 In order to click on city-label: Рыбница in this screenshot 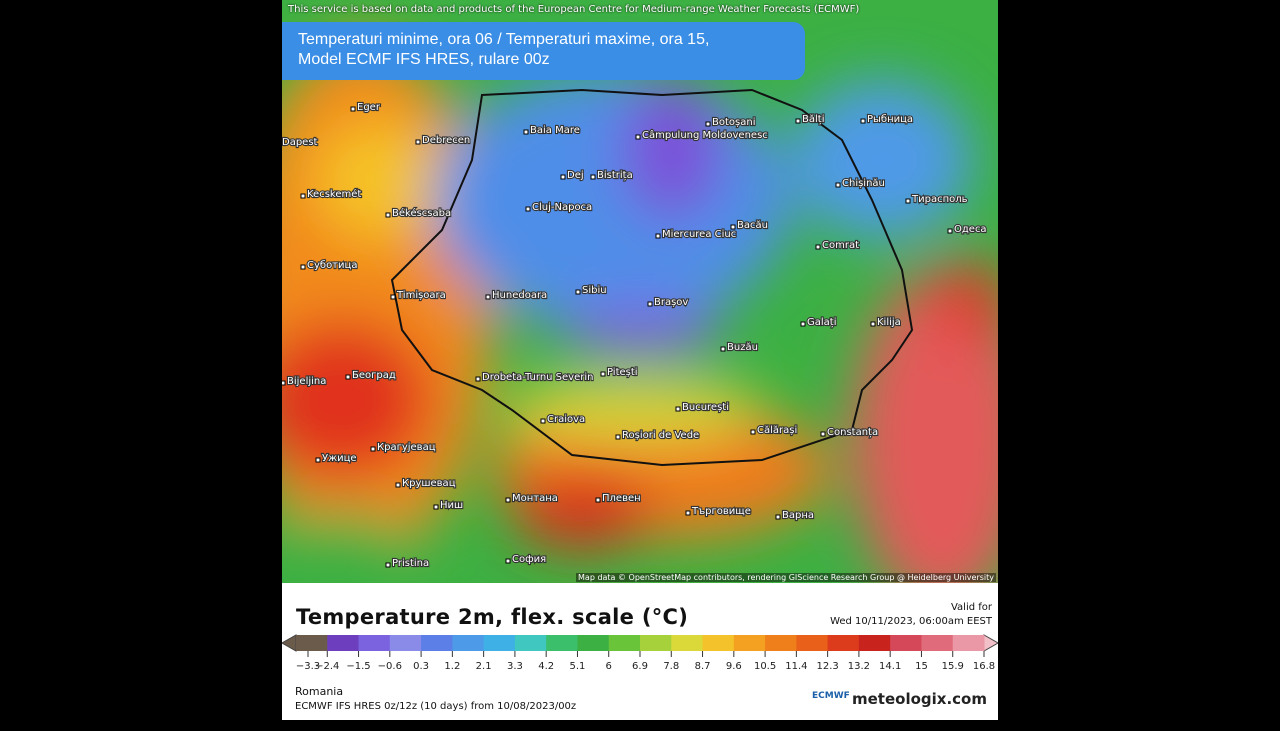, I will do `click(890, 119)`.